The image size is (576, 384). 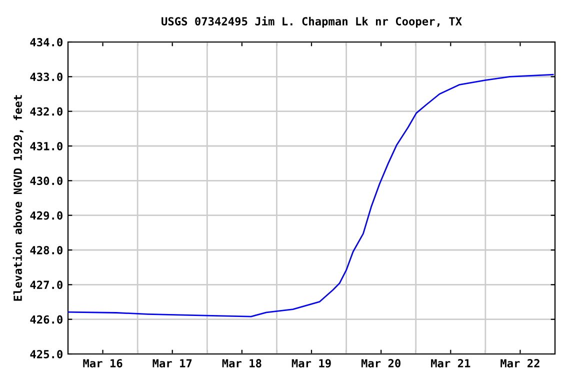 I want to click on x-tick-label: Mar 17, so click(x=172, y=363).